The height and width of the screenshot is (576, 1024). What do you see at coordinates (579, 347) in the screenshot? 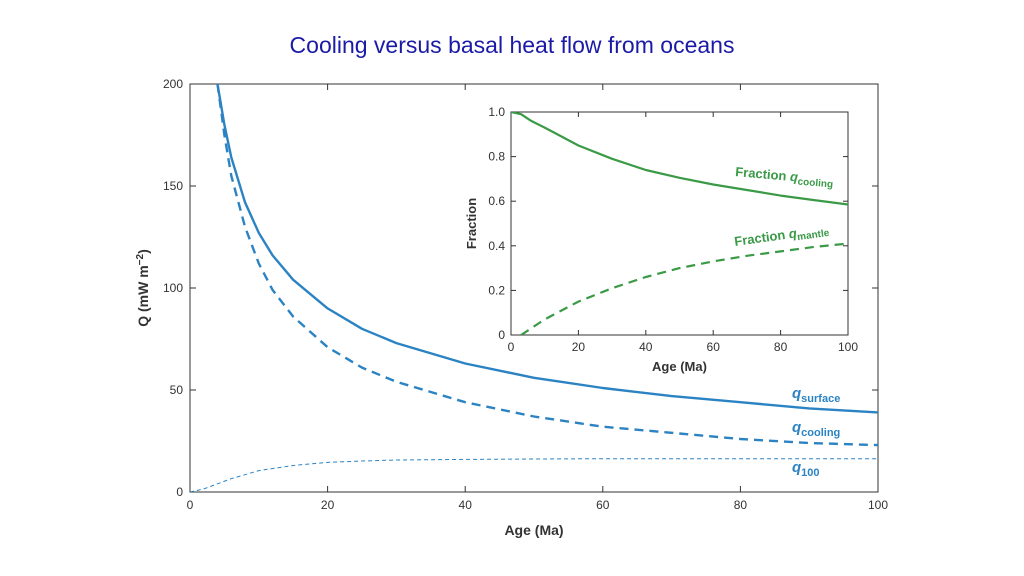
I see `inset-x-tick-label: 20` at bounding box center [579, 347].